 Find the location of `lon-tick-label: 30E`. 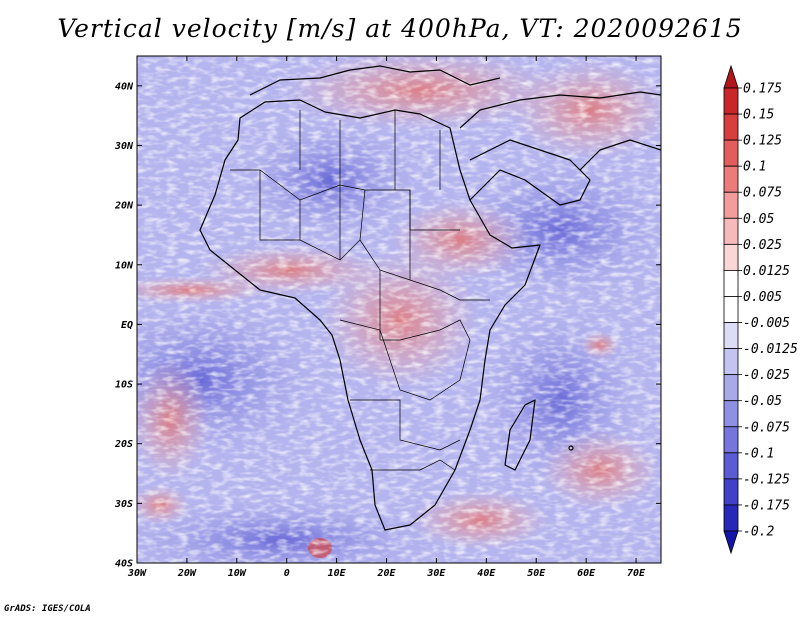

lon-tick-label: 30E is located at coordinates (436, 573).